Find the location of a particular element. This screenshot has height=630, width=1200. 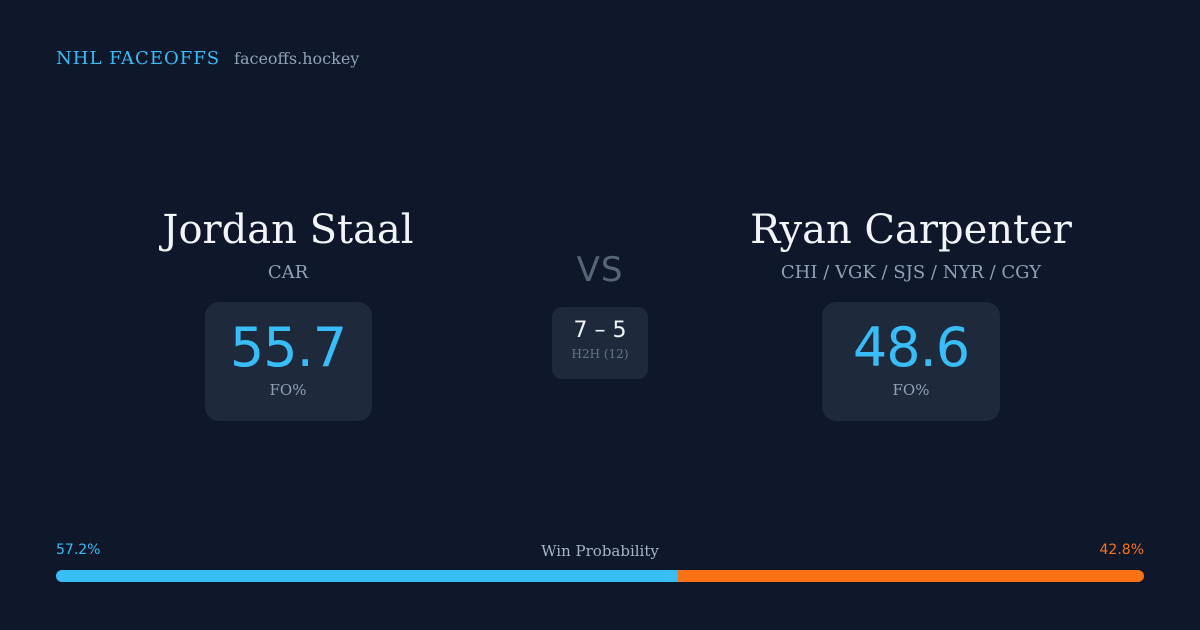

win-probability-bar is located at coordinates (600, 576).